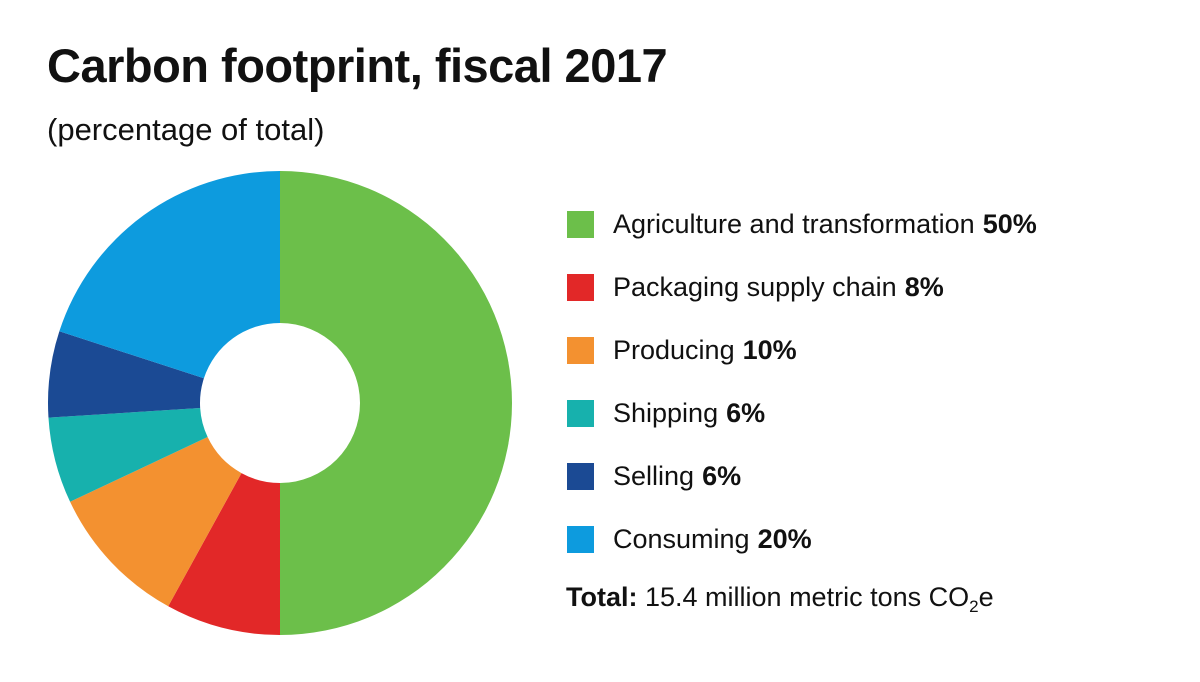 The width and height of the screenshot is (1200, 682). What do you see at coordinates (186, 129) in the screenshot?
I see `chart-subtitle: (percentage of total)` at bounding box center [186, 129].